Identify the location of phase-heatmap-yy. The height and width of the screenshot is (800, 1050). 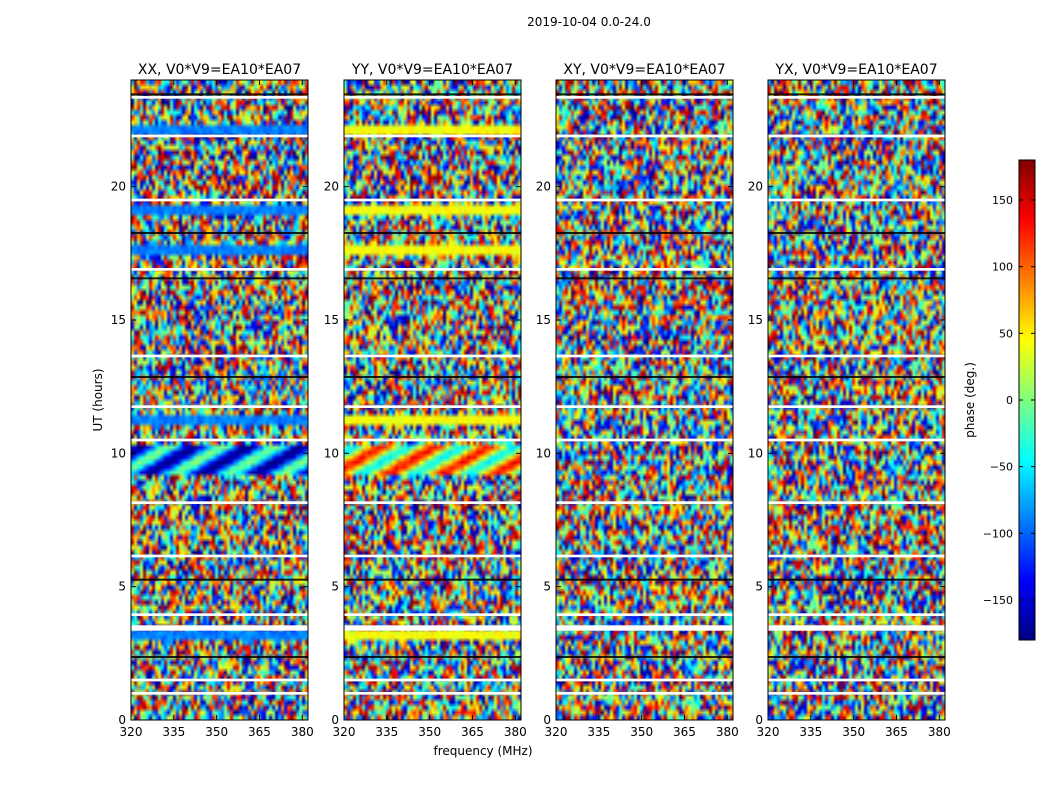
(432, 400).